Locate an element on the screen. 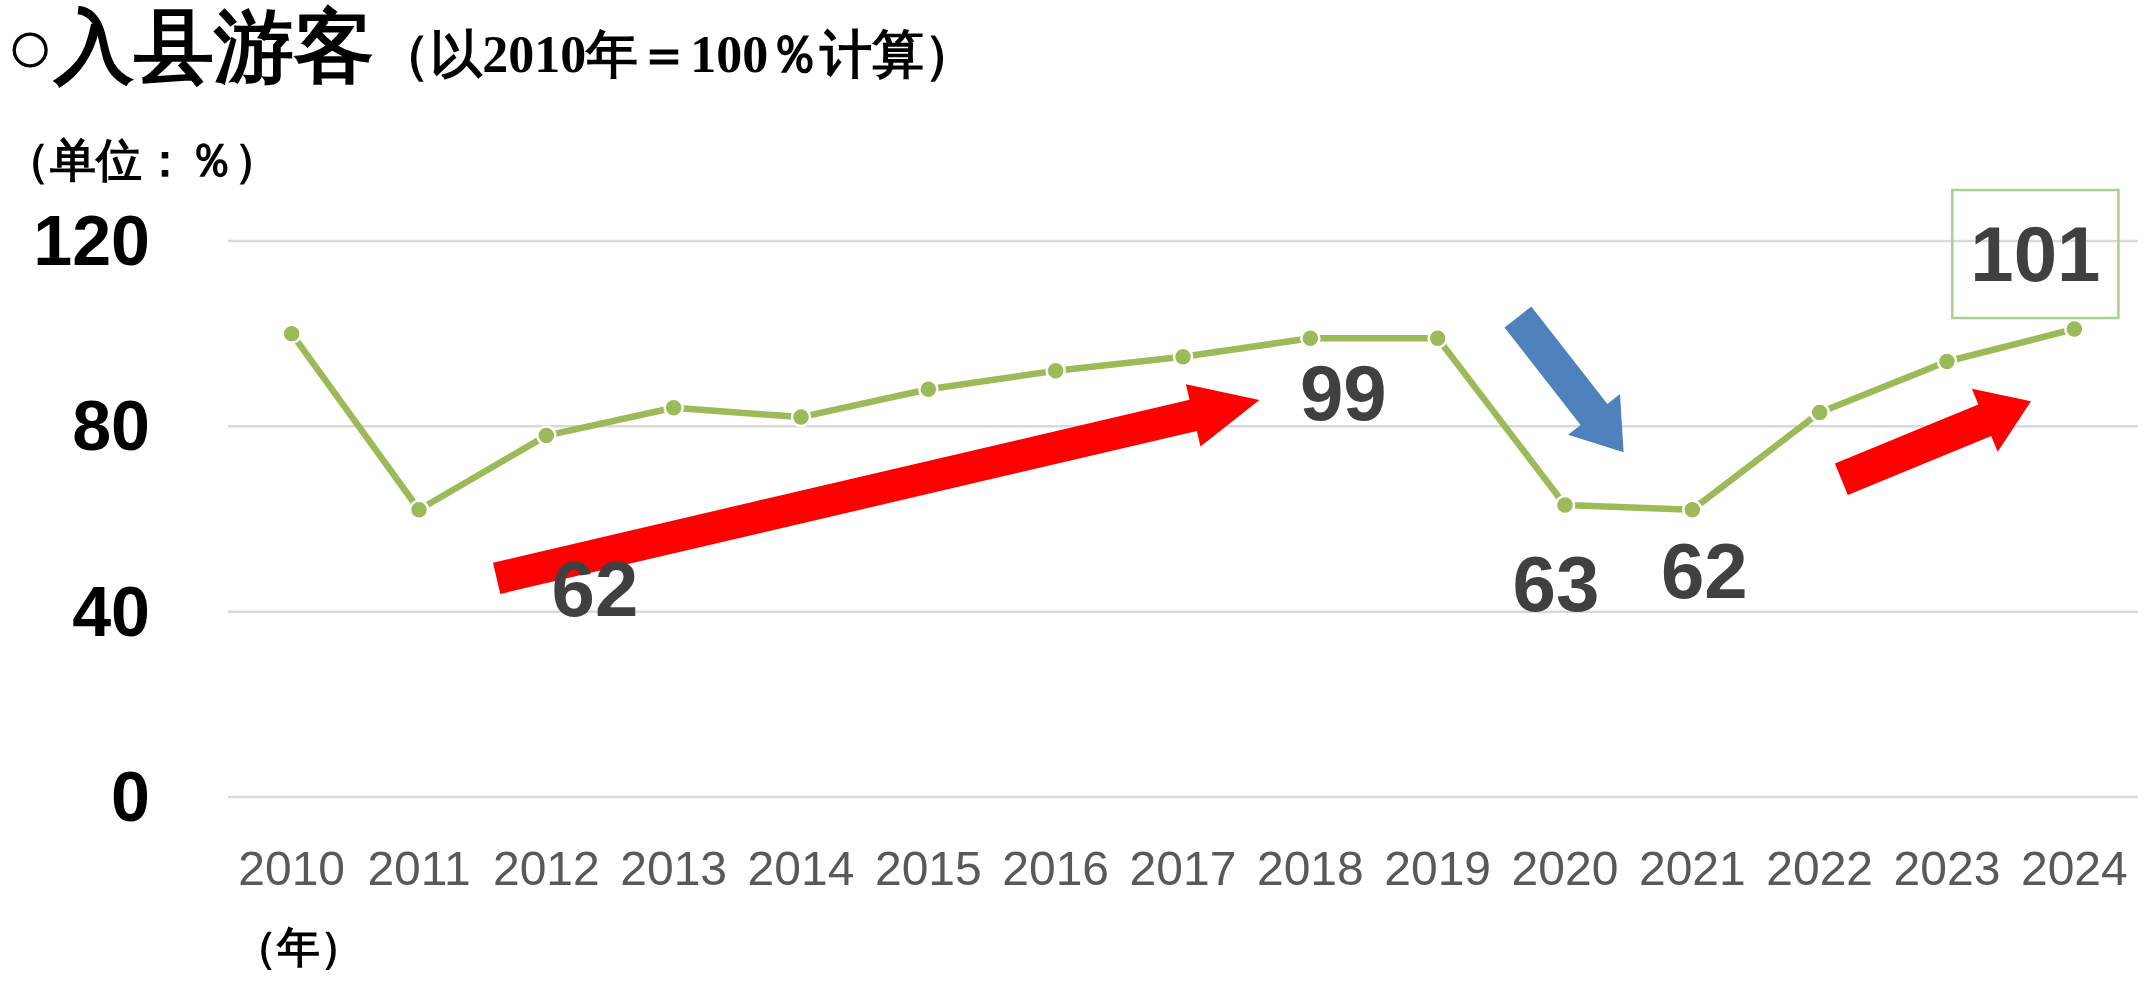 The image size is (2147, 984). x-tick-label: 2015 is located at coordinates (928, 868).